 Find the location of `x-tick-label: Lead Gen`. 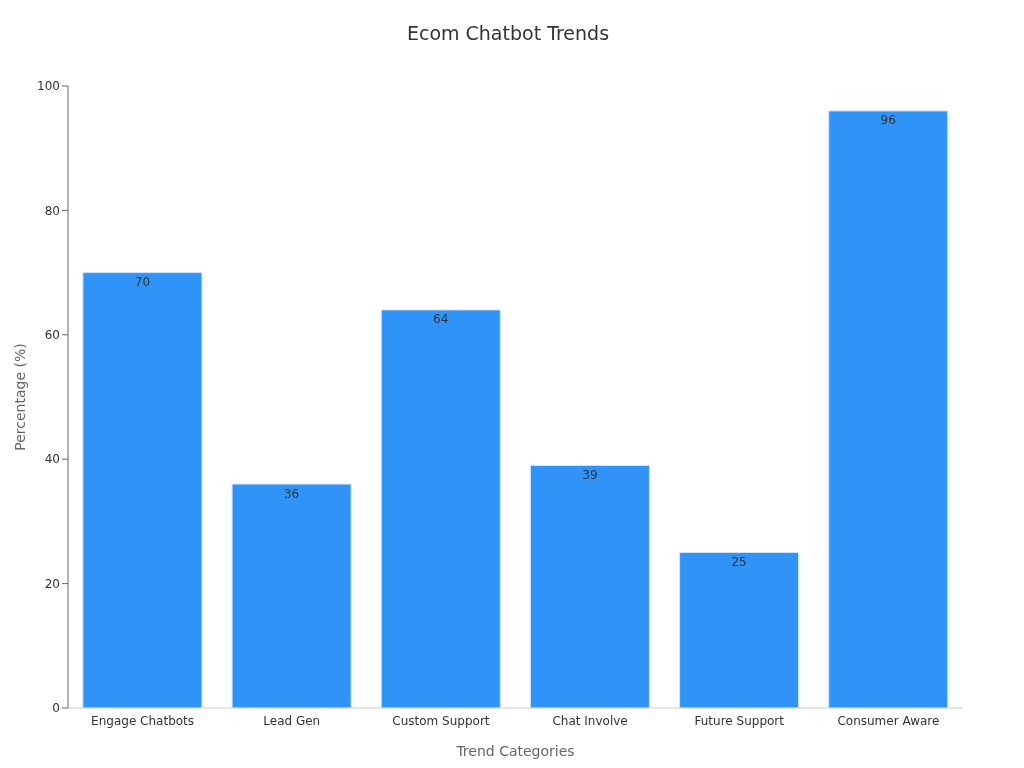

x-tick-label: Lead Gen is located at coordinates (292, 720).